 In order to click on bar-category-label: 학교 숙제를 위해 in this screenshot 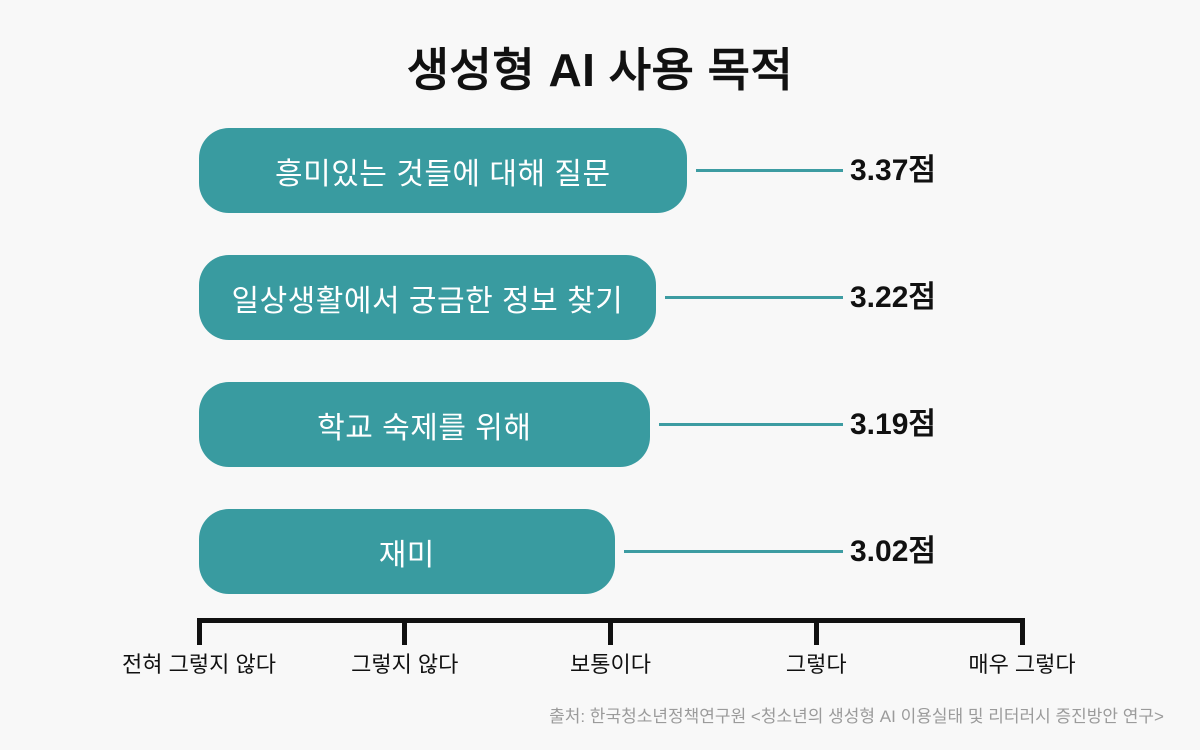, I will do `click(424, 428)`.